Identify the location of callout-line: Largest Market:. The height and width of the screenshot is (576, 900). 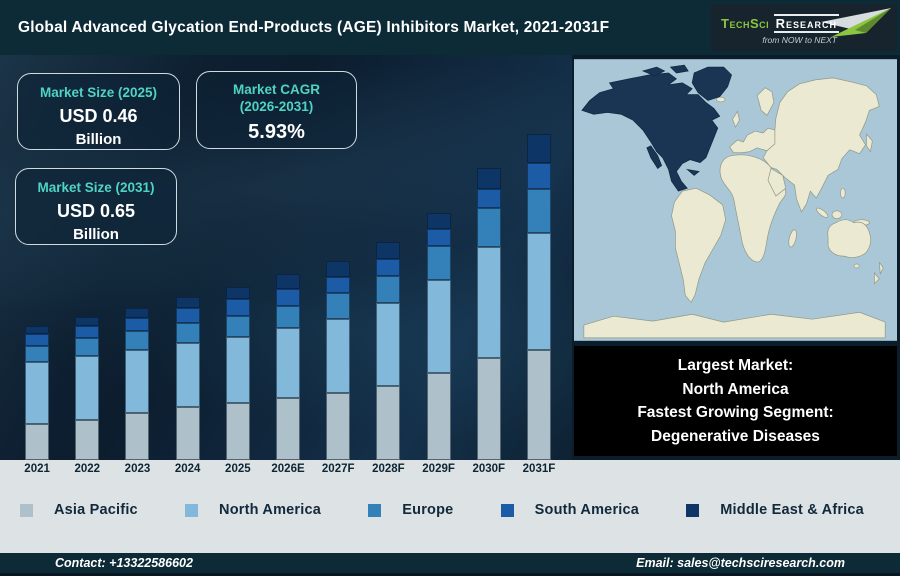
(735, 365).